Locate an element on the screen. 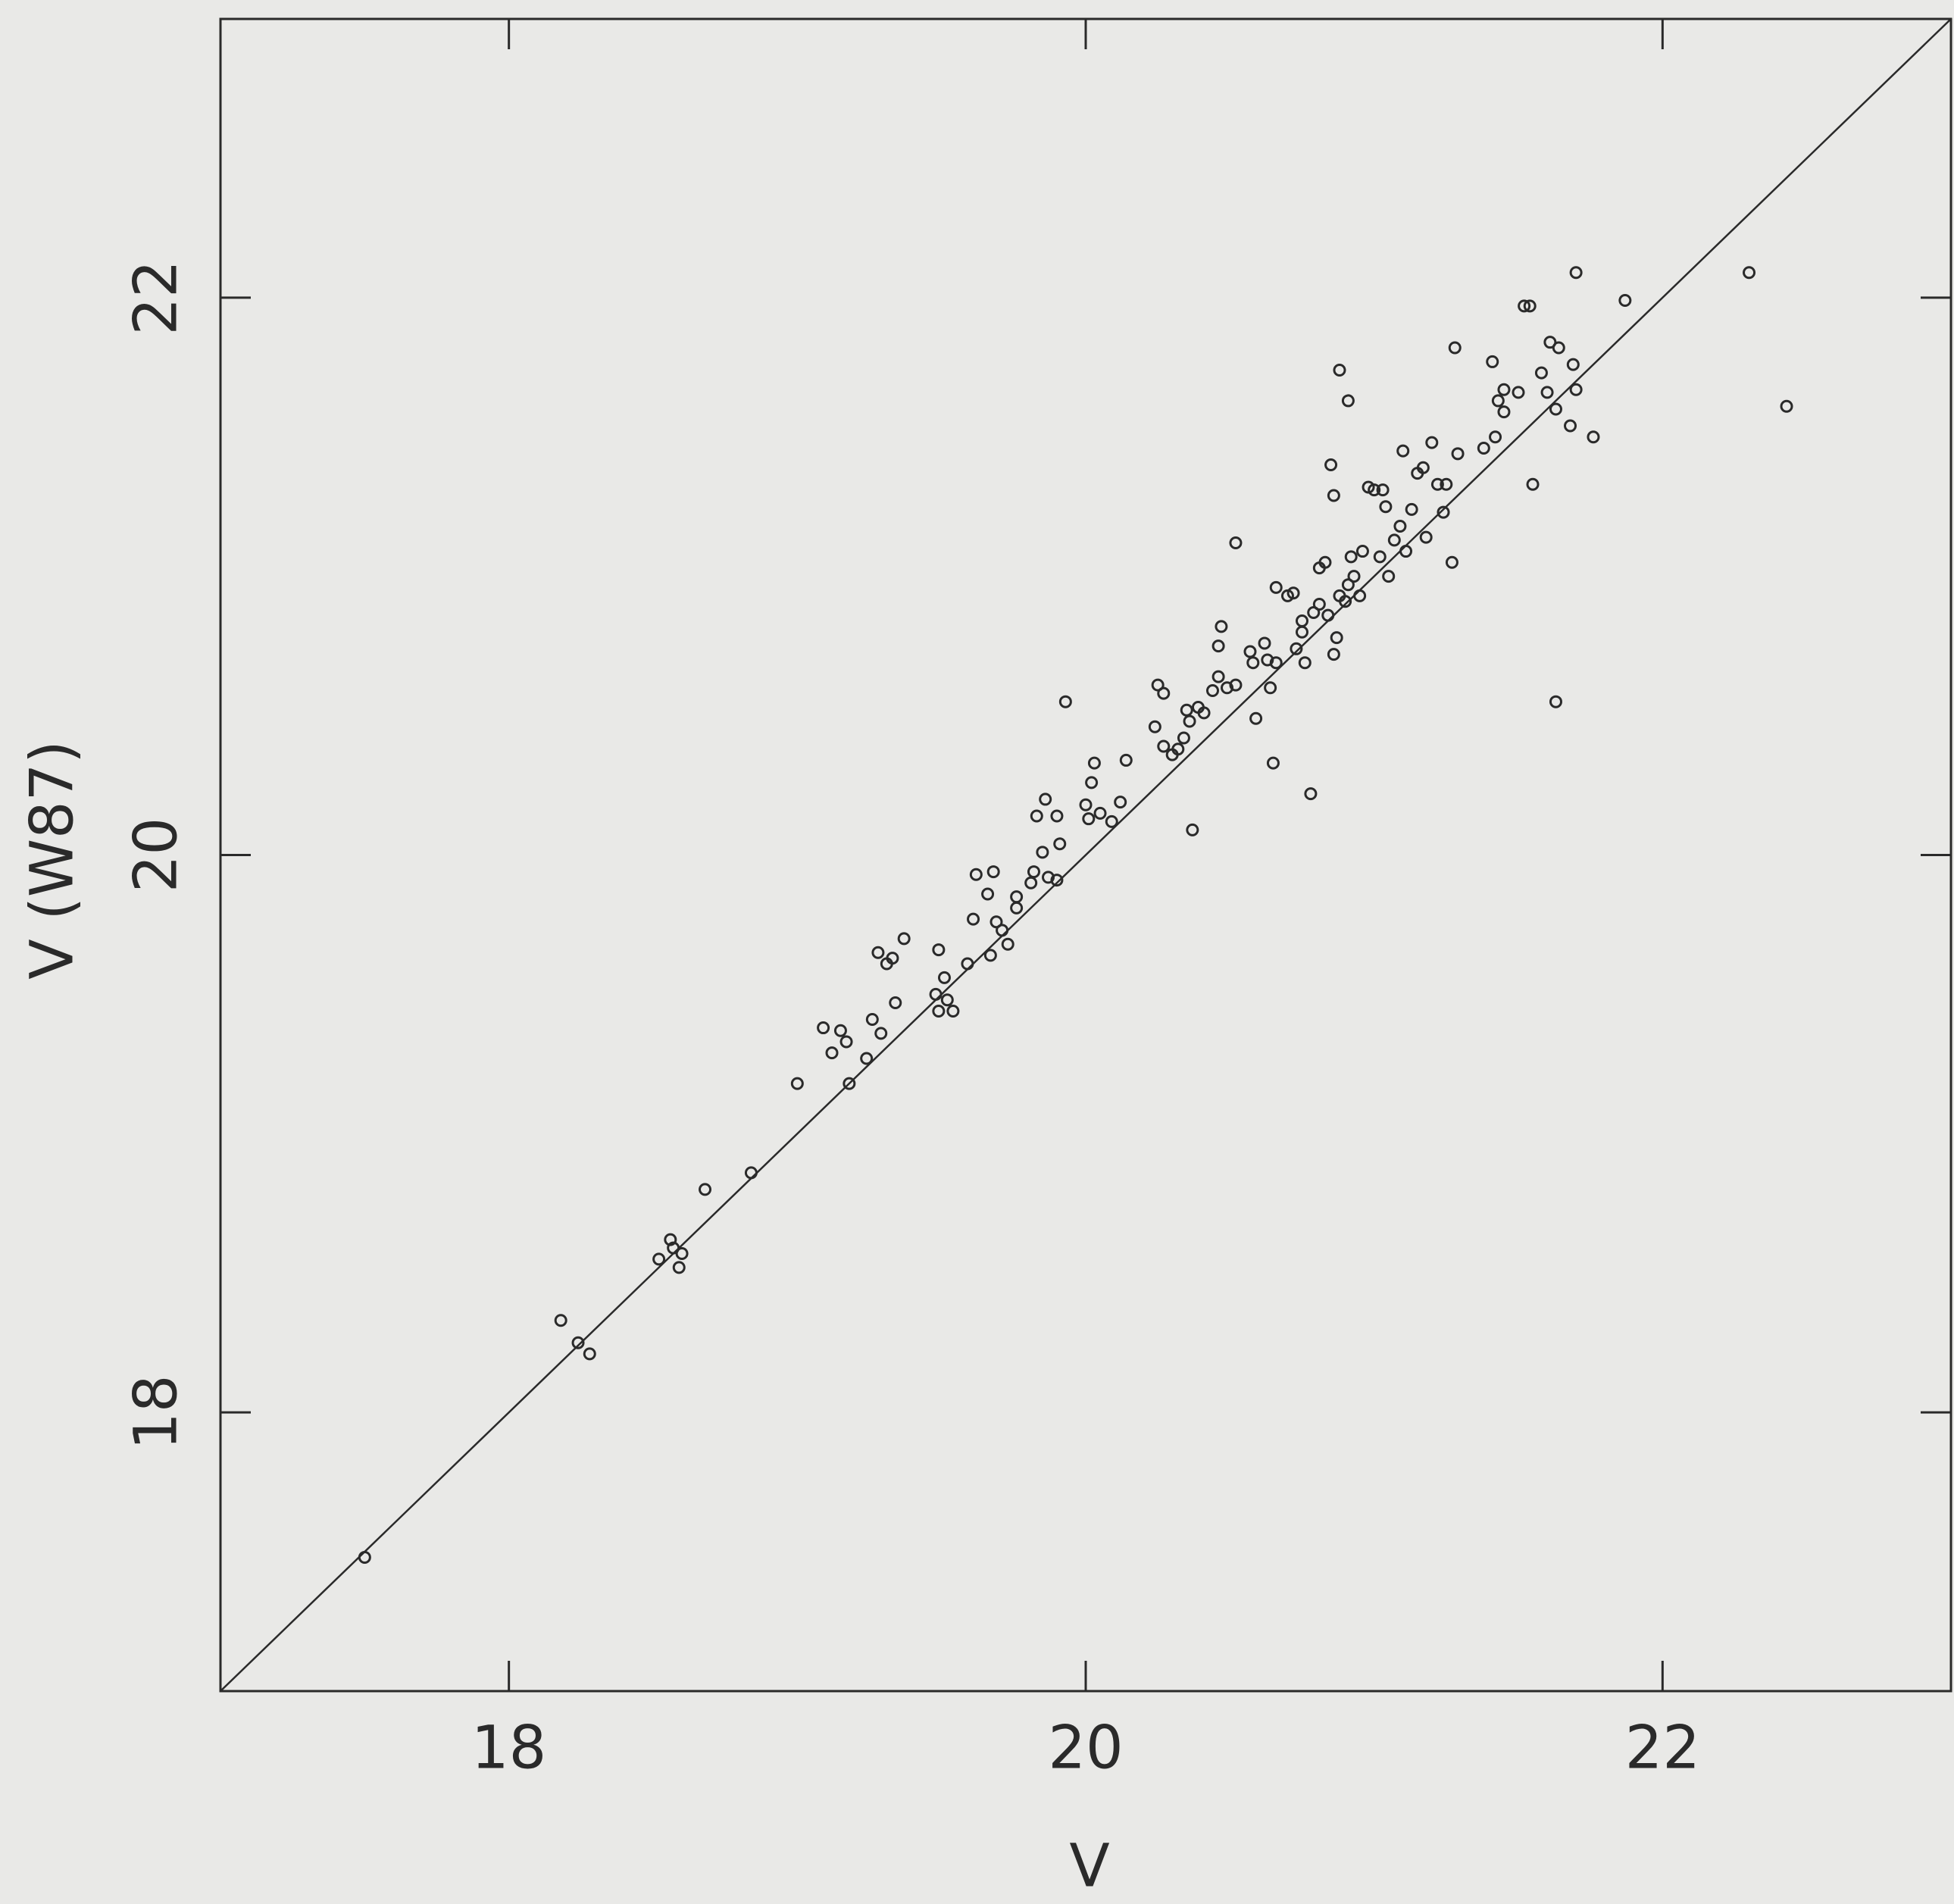  y-tick-label: 22 is located at coordinates (156, 297).